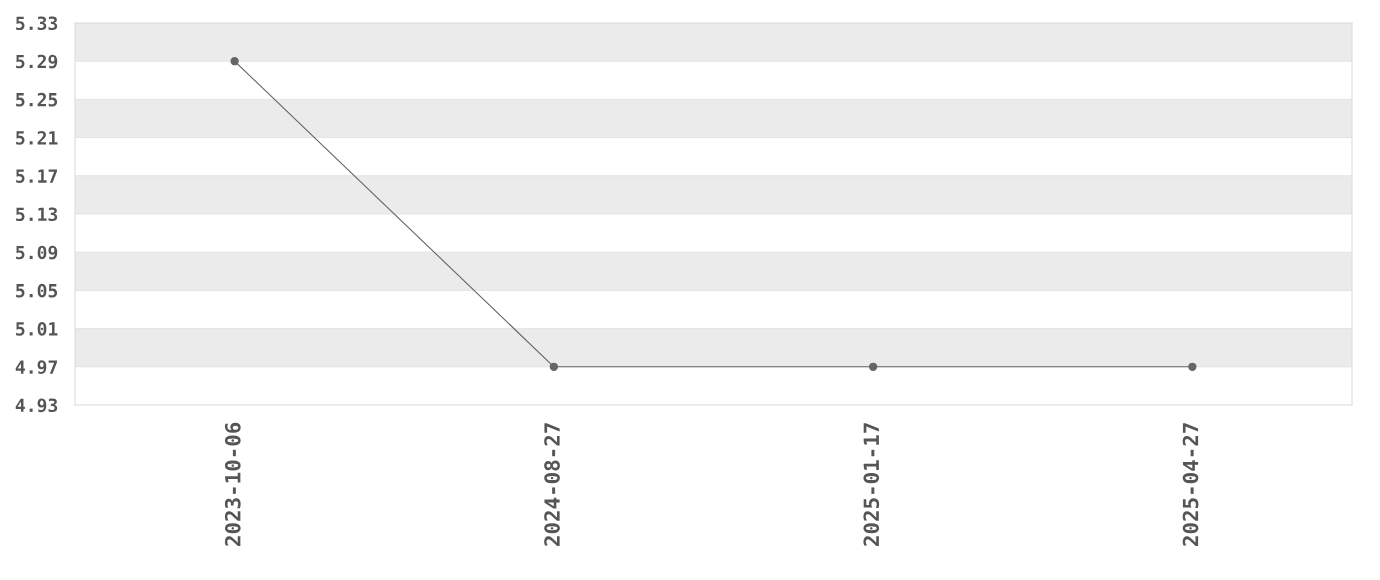 The width and height of the screenshot is (1380, 580). Describe the element at coordinates (37, 99) in the screenshot. I see `y-tick-label: 5.25` at that location.